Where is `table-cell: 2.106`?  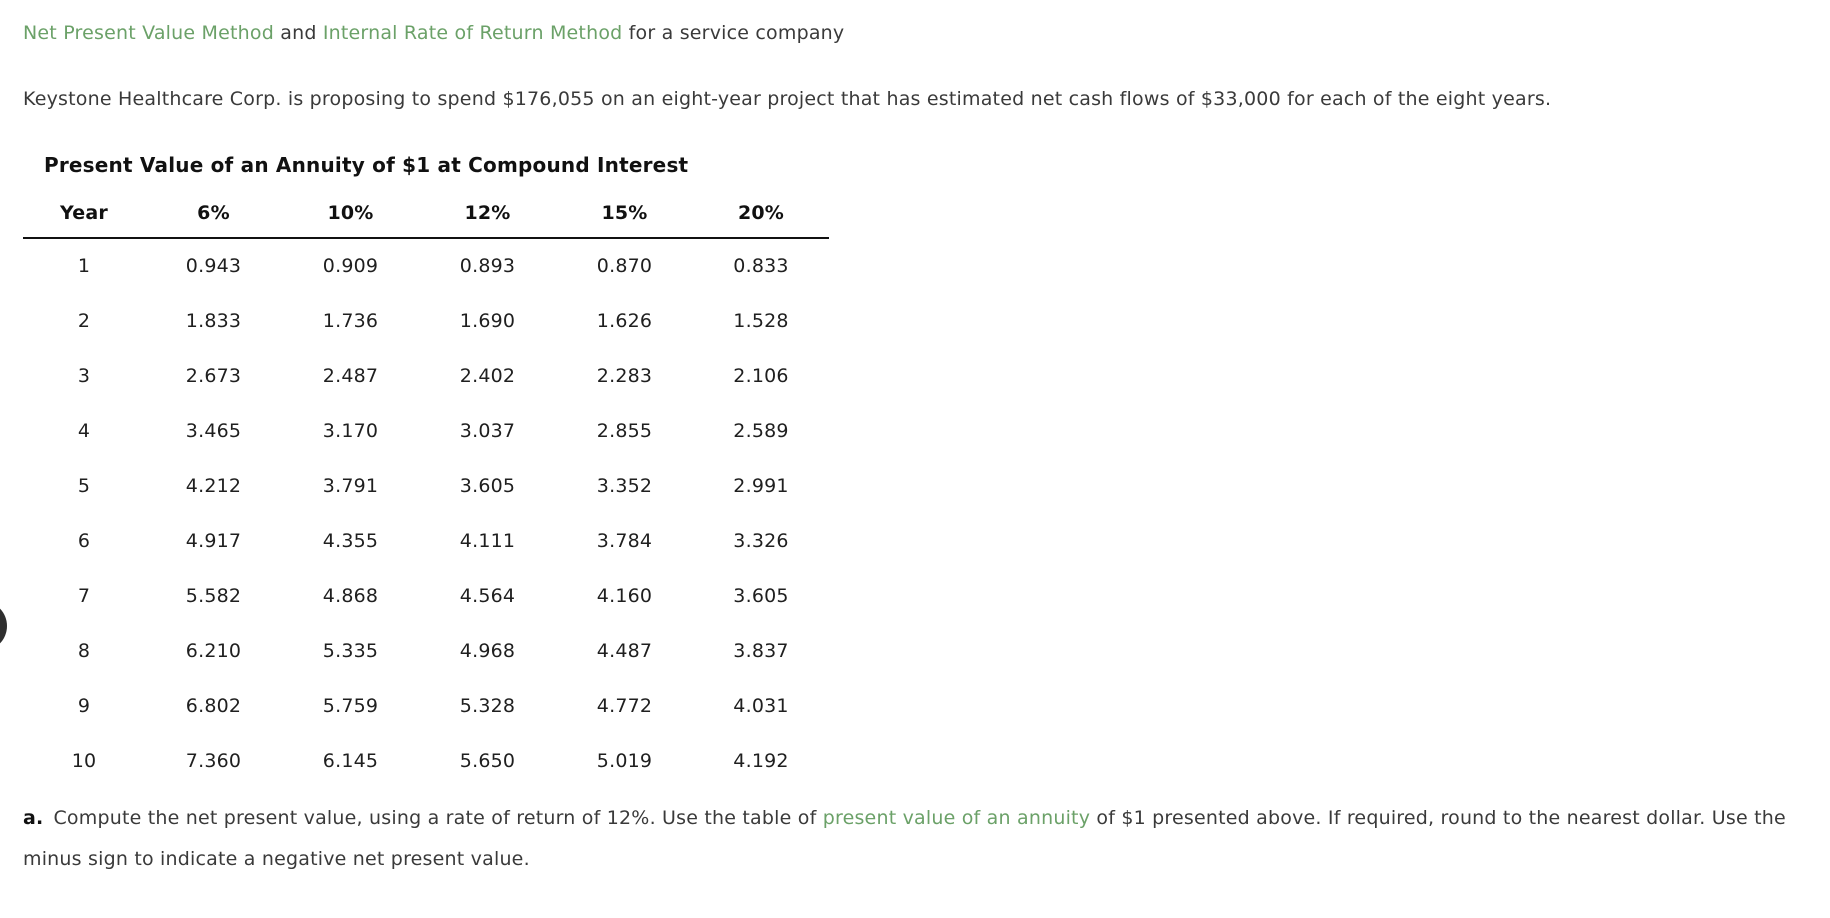
table-cell: 2.106 is located at coordinates (761, 375).